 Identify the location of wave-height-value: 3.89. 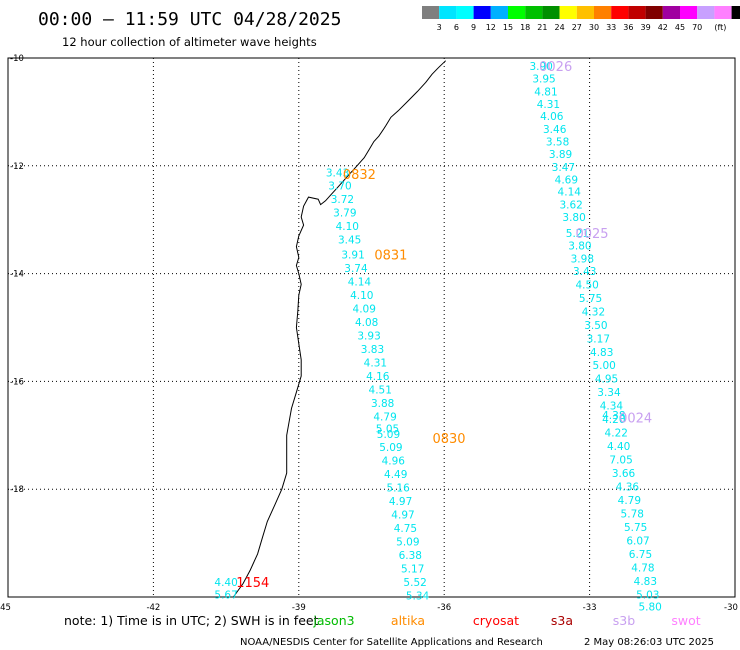
(560, 155).